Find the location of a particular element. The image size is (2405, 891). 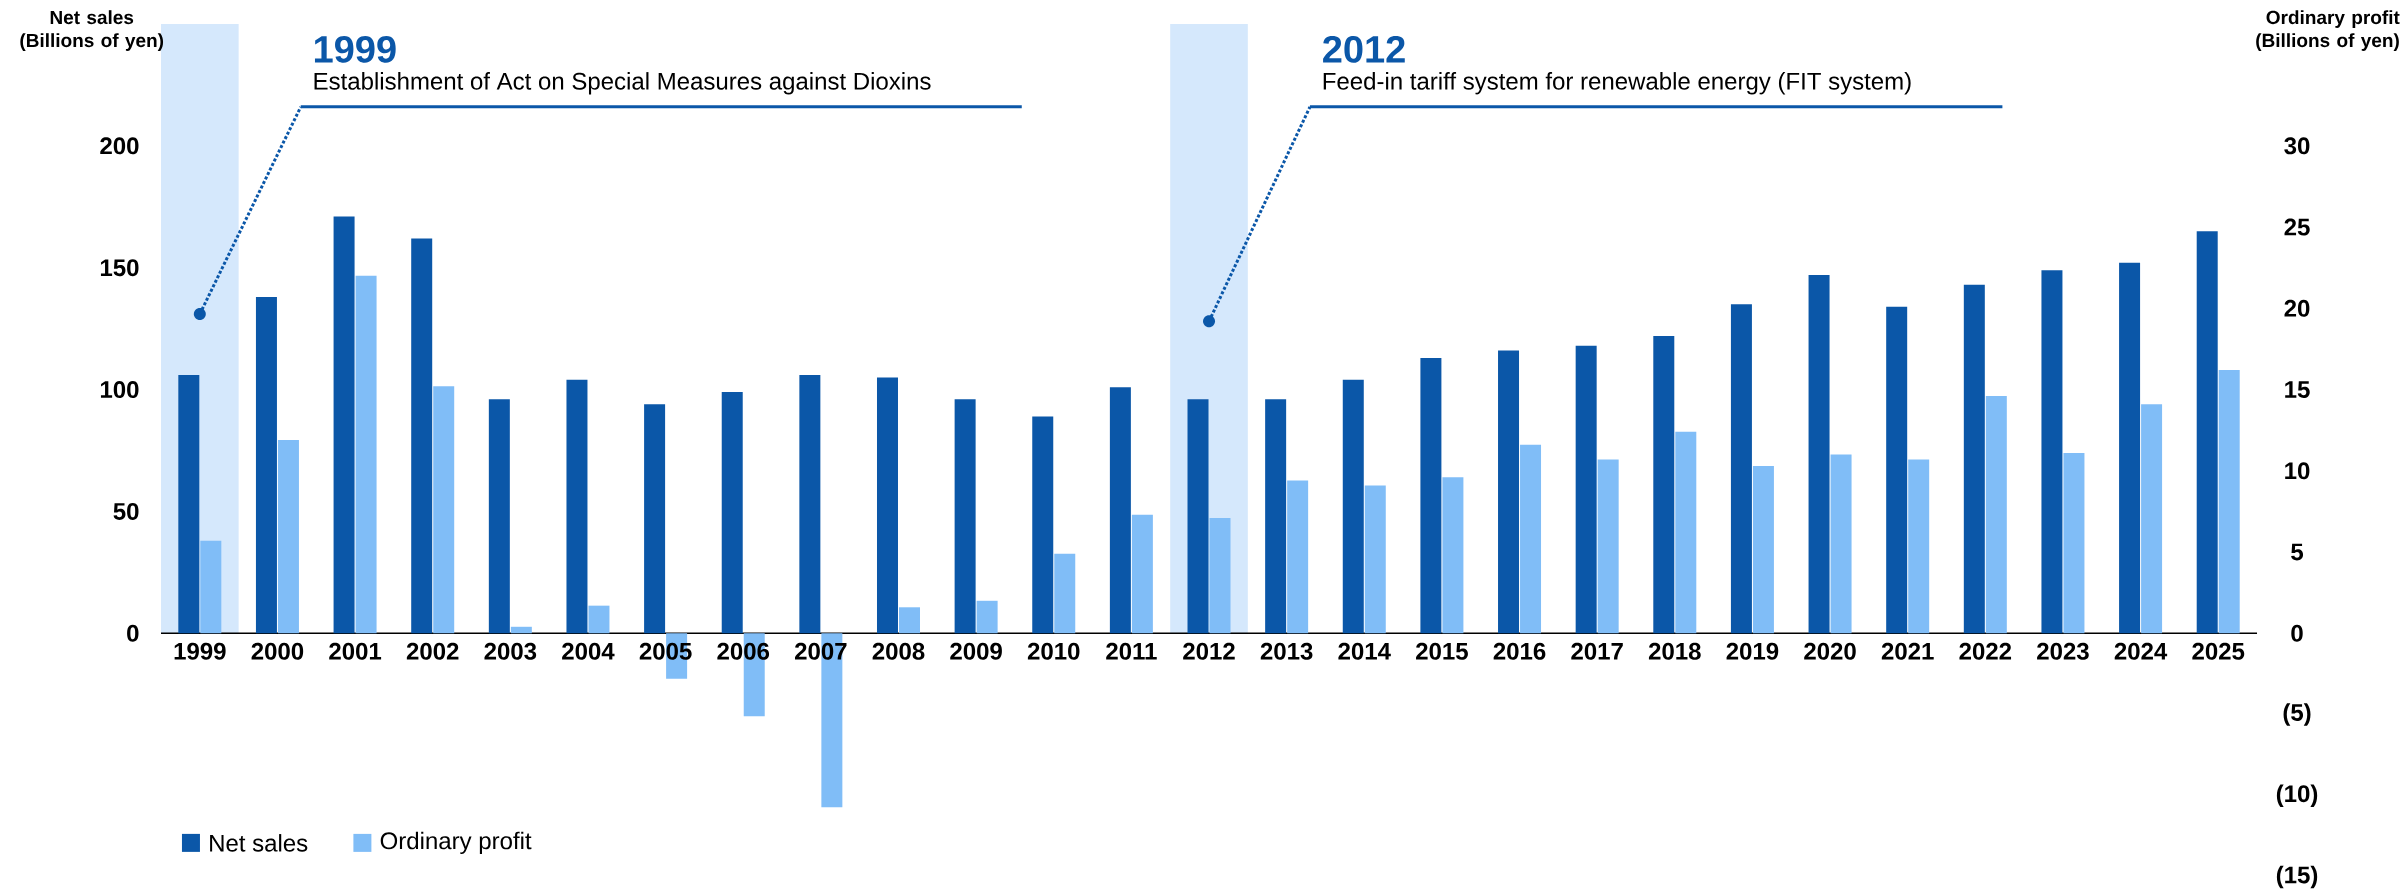

x-tick-label: 2022 is located at coordinates (1985, 651).